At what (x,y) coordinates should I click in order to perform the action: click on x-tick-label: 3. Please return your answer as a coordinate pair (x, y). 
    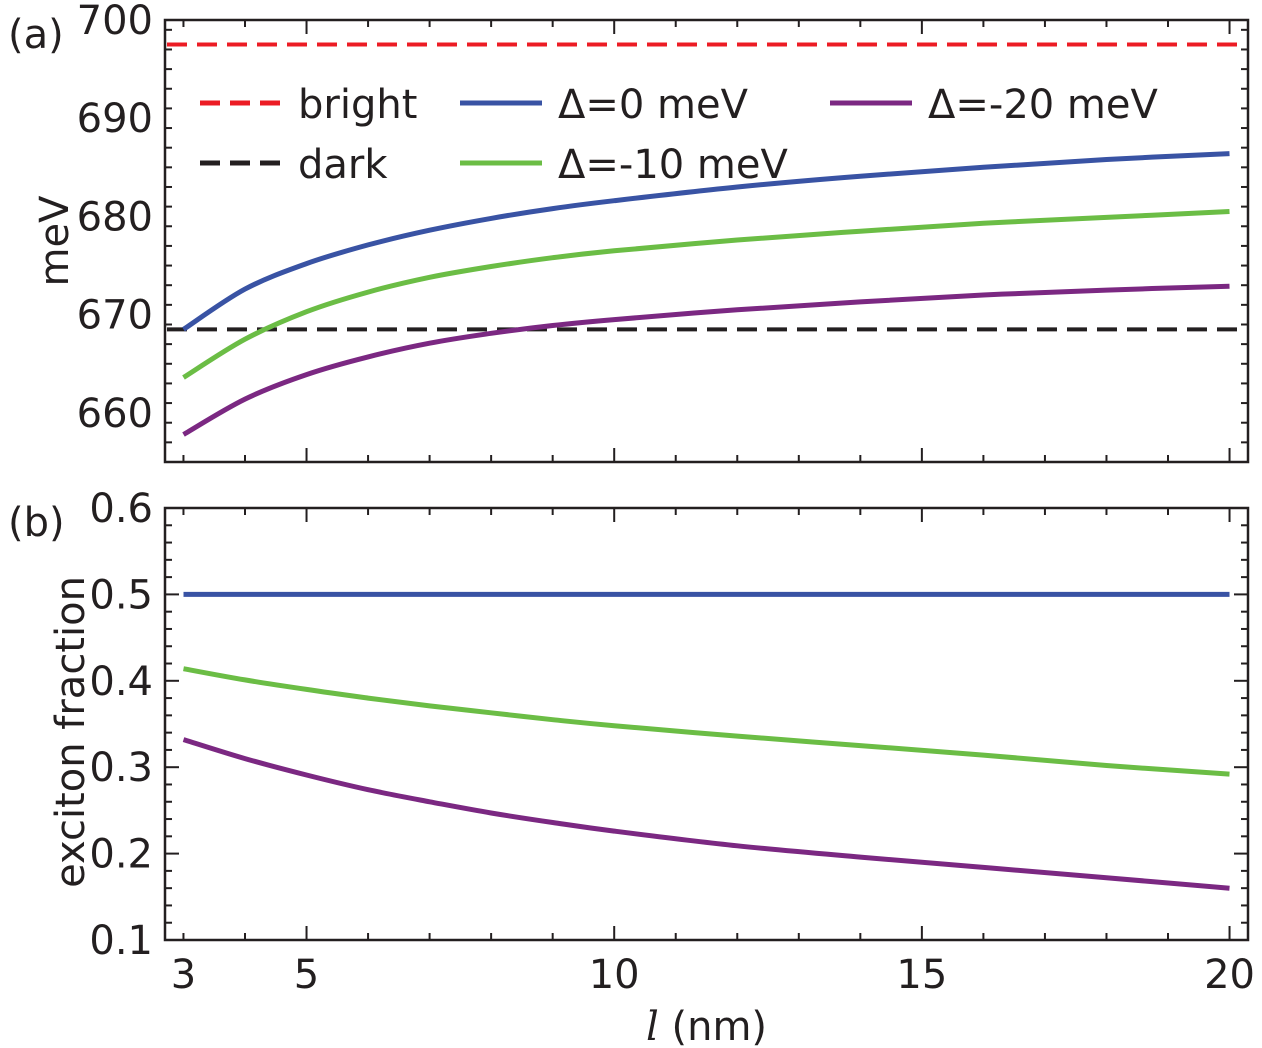
    Looking at the image, I should click on (183, 975).